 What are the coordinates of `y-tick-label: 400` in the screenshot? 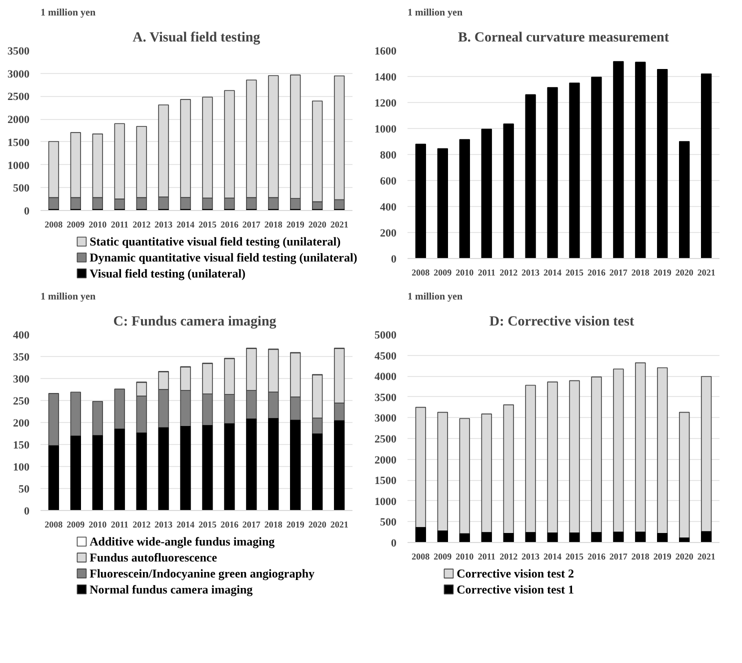 It's located at (21, 336).